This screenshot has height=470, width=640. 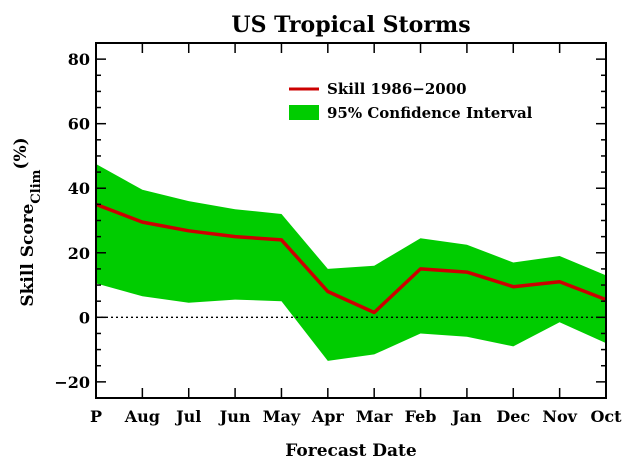 I want to click on y-tick-label: −20, so click(x=72, y=382).